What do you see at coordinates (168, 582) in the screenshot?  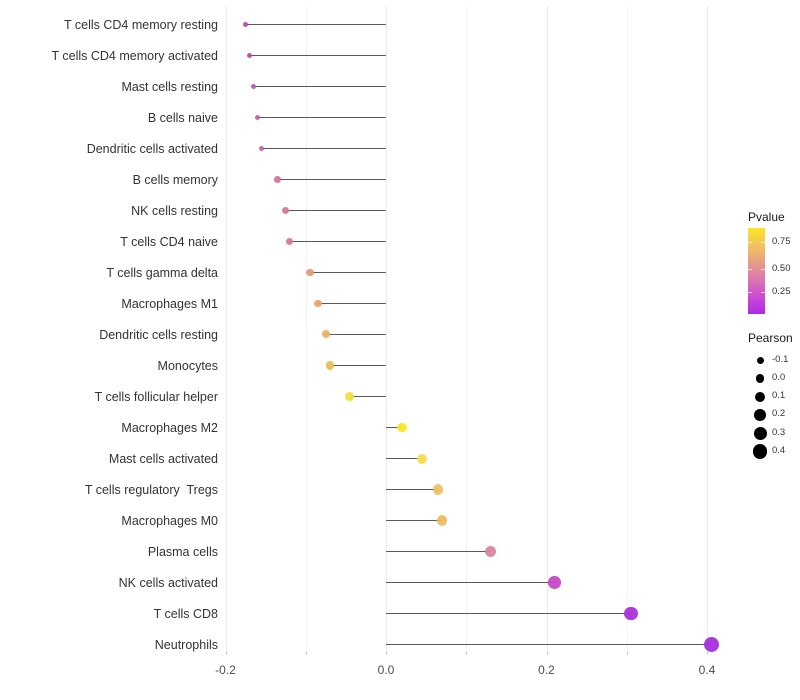 I see `category-label: NK cells activated` at bounding box center [168, 582].